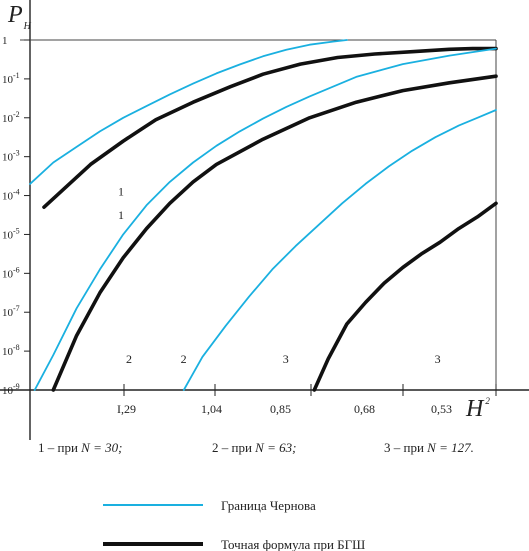 Image resolution: width=529 pixels, height=551 pixels. Describe the element at coordinates (234, 524) in the screenshot. I see `legend: Граница Чернова Точная формула при БГШ` at that location.